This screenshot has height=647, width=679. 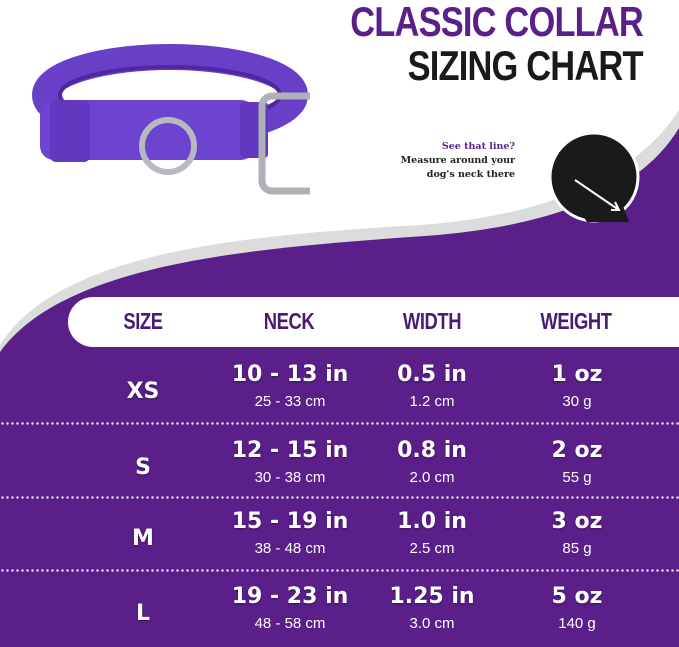 What do you see at coordinates (432, 450) in the screenshot?
I see `width-in: 0.8 in` at bounding box center [432, 450].